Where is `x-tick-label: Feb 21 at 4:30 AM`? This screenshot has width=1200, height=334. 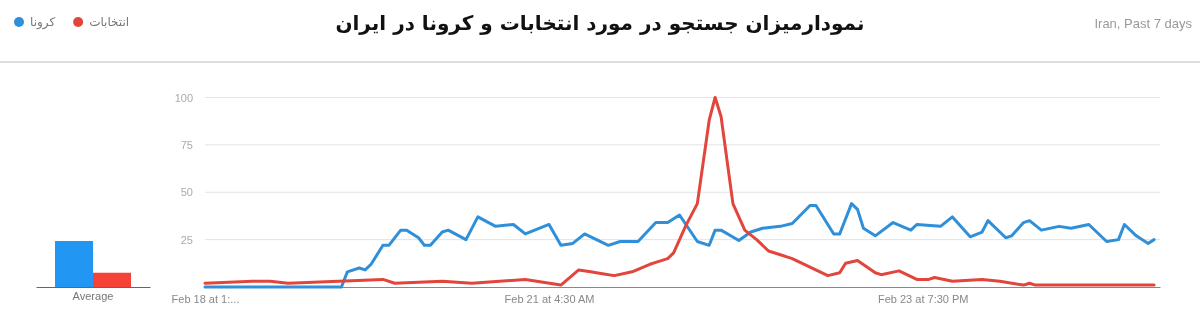
x-tick-label: Feb 21 at 4:30 AM is located at coordinates (549, 298).